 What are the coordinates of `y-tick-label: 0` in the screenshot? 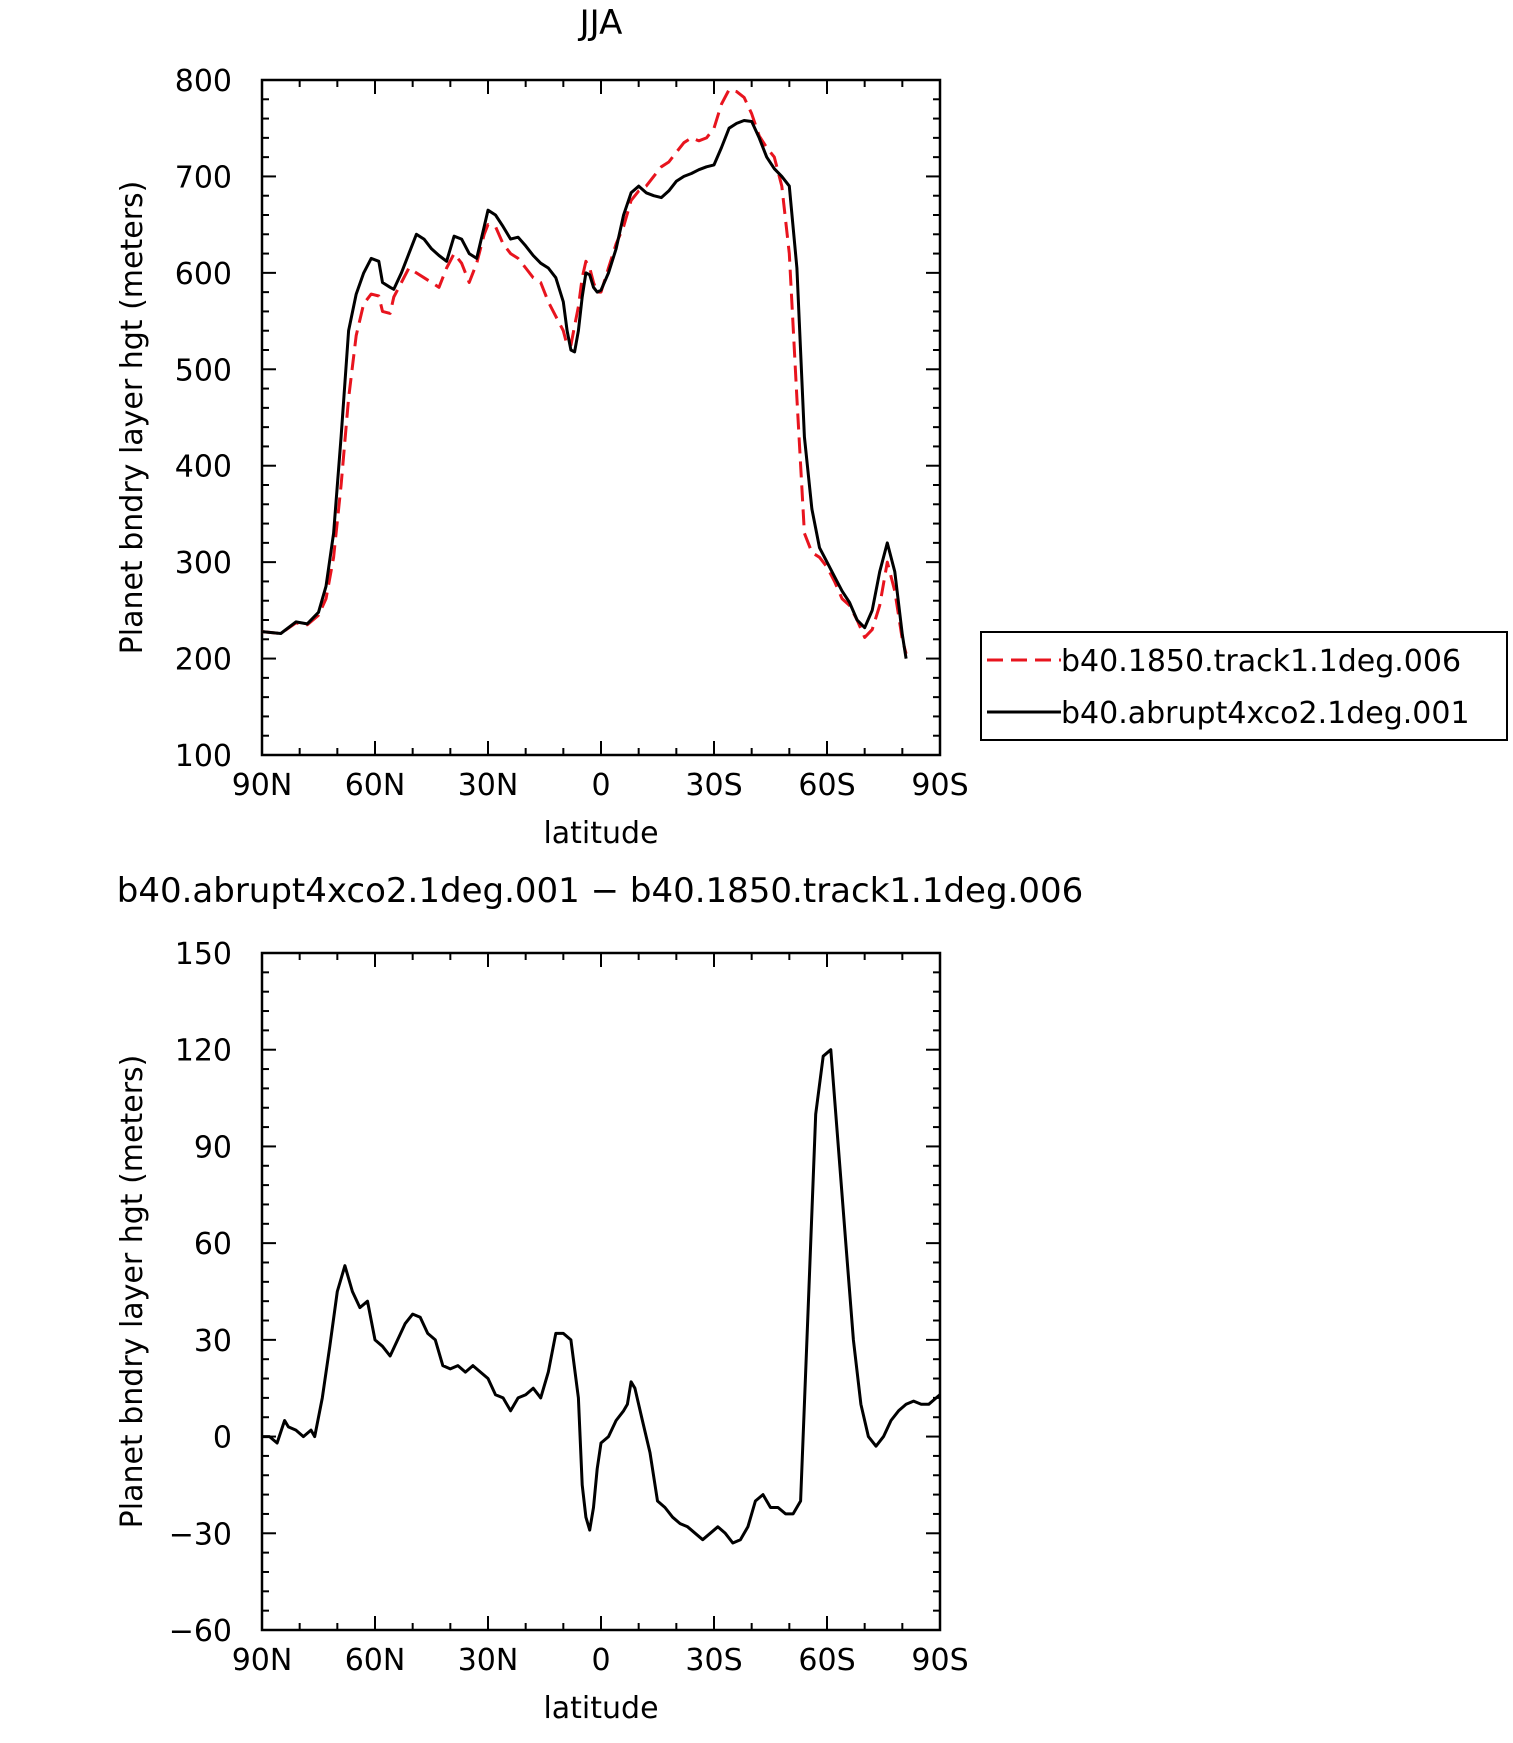 It's located at (222, 1438).